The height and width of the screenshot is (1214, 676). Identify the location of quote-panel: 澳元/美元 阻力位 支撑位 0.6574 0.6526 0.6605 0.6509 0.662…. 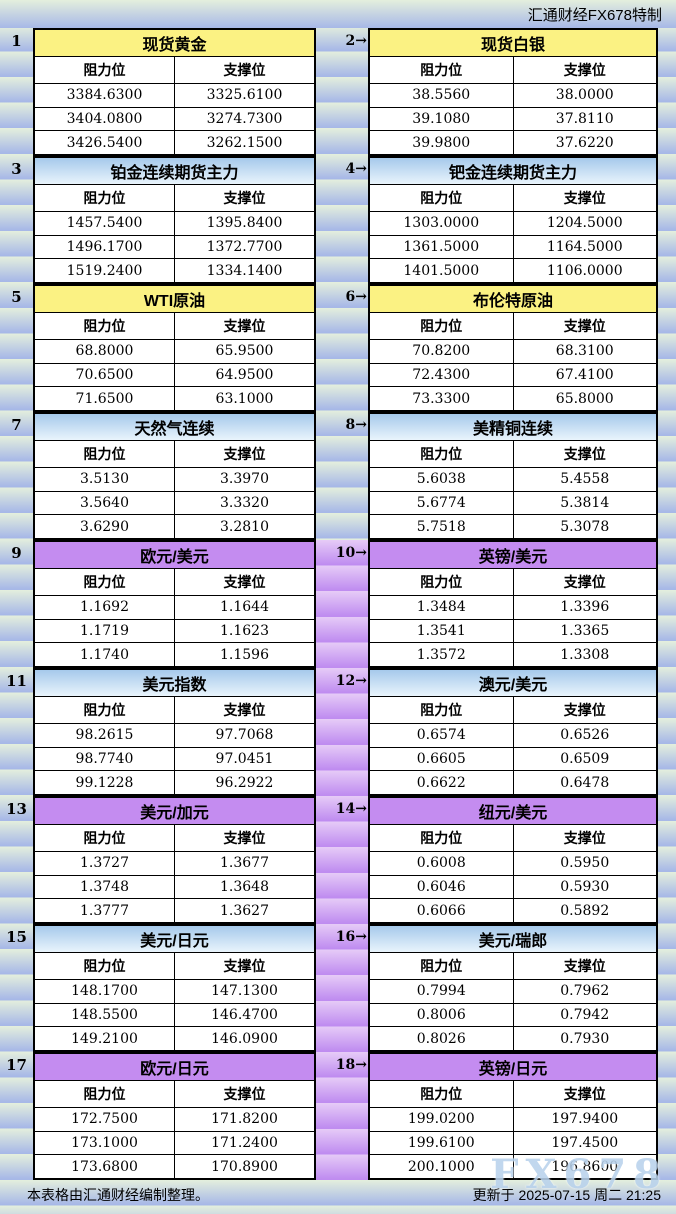
(513, 732).